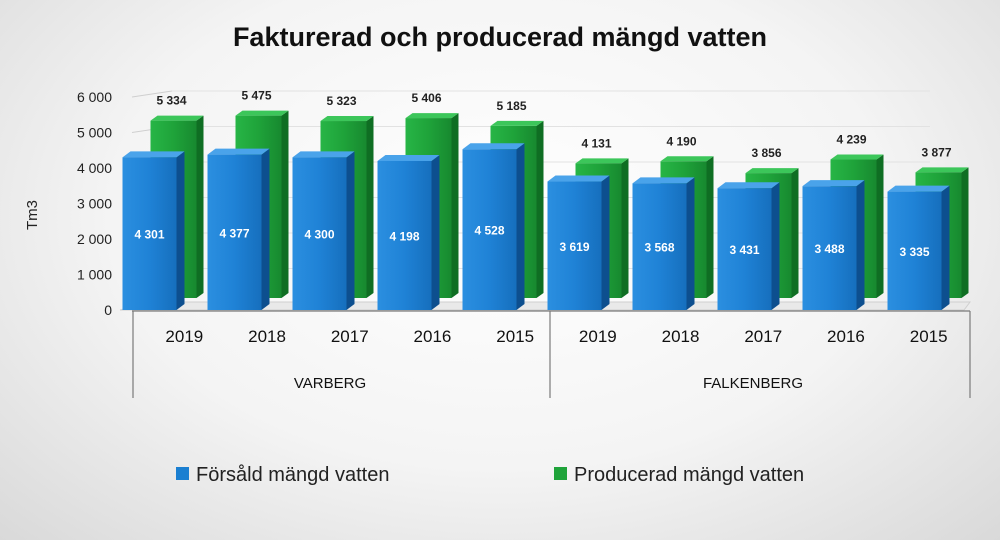  What do you see at coordinates (234, 233) in the screenshot?
I see `data-label-forsald: 4 377` at bounding box center [234, 233].